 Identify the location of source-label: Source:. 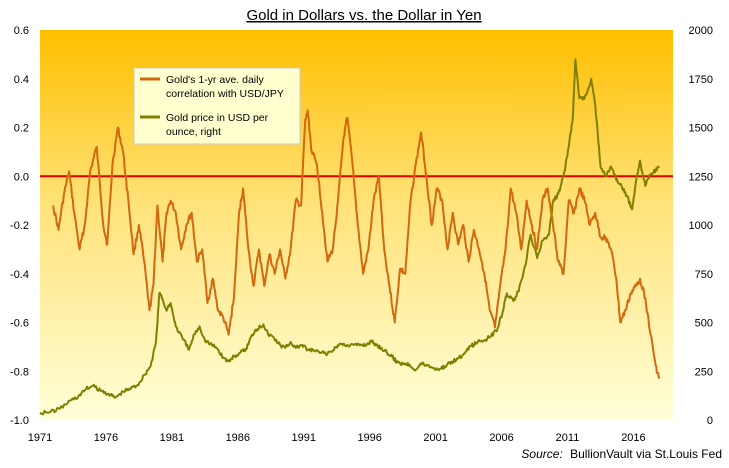
(541, 454).